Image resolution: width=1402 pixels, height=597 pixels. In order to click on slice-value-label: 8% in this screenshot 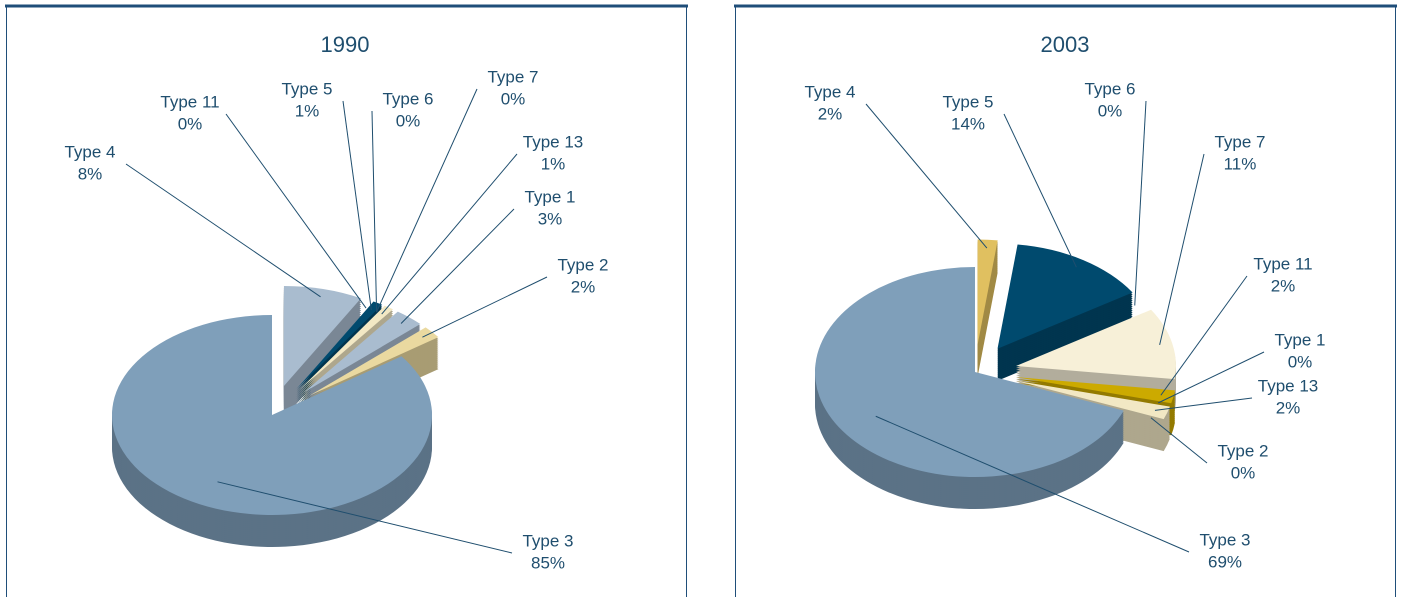, I will do `click(90, 173)`.